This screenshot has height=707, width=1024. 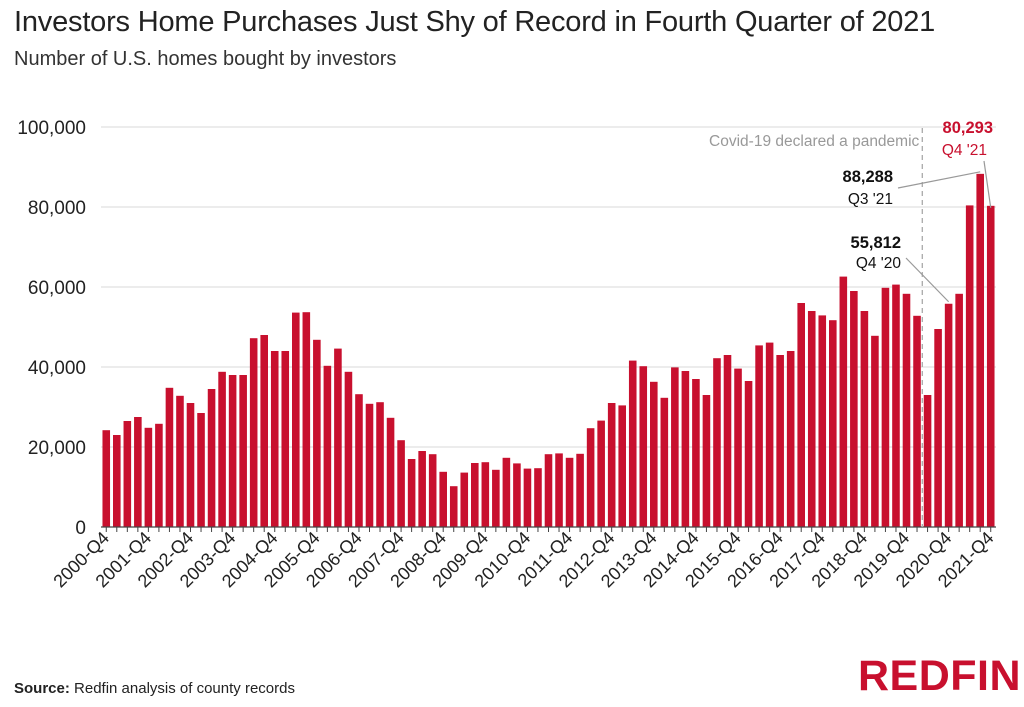 What do you see at coordinates (57, 208) in the screenshot?
I see `y-tick-label: 80,000` at bounding box center [57, 208].